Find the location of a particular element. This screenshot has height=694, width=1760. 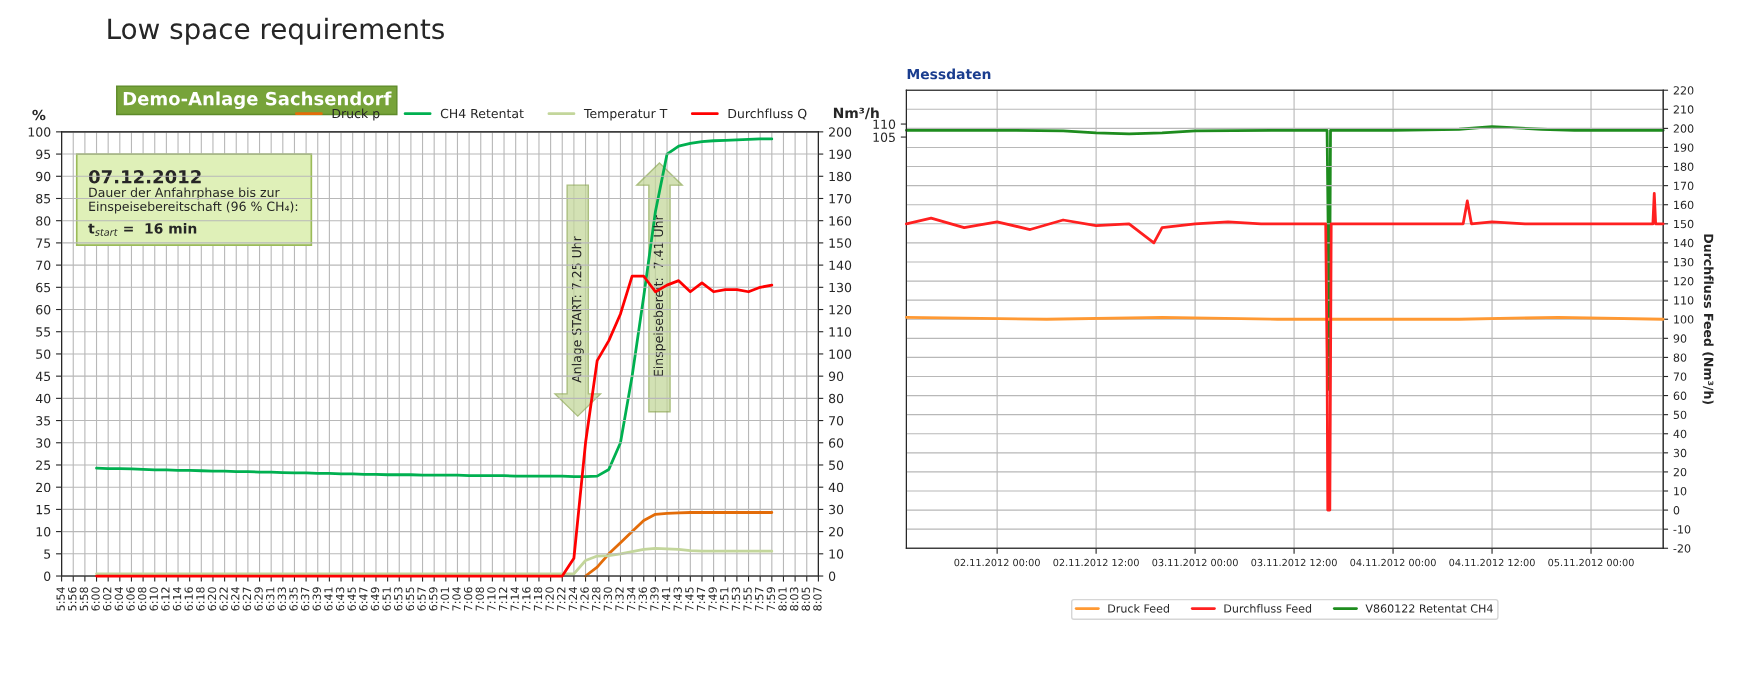

x-tick-label: 7:55 is located at coordinates (747, 599).